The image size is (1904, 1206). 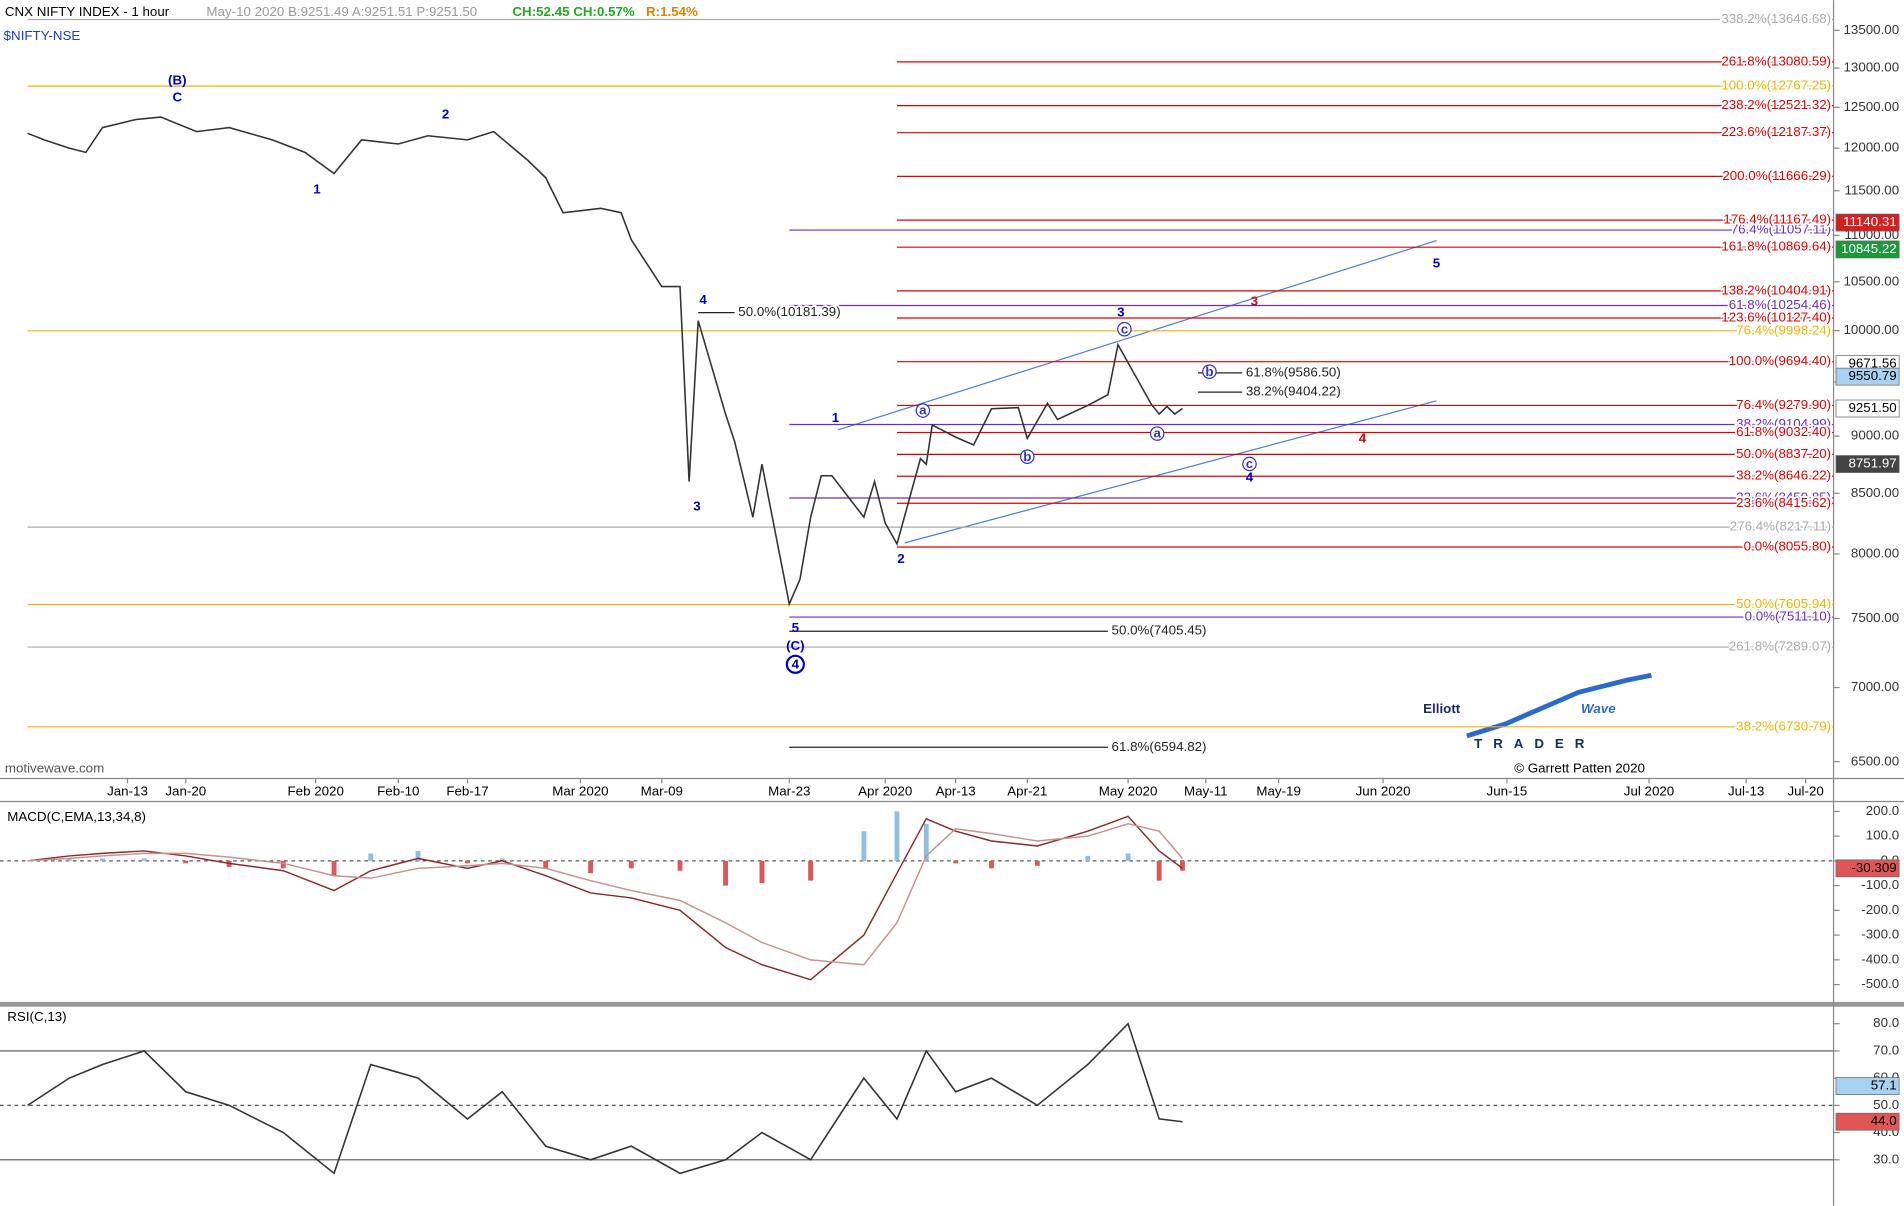 I want to click on channel-line, so click(x=1137, y=335).